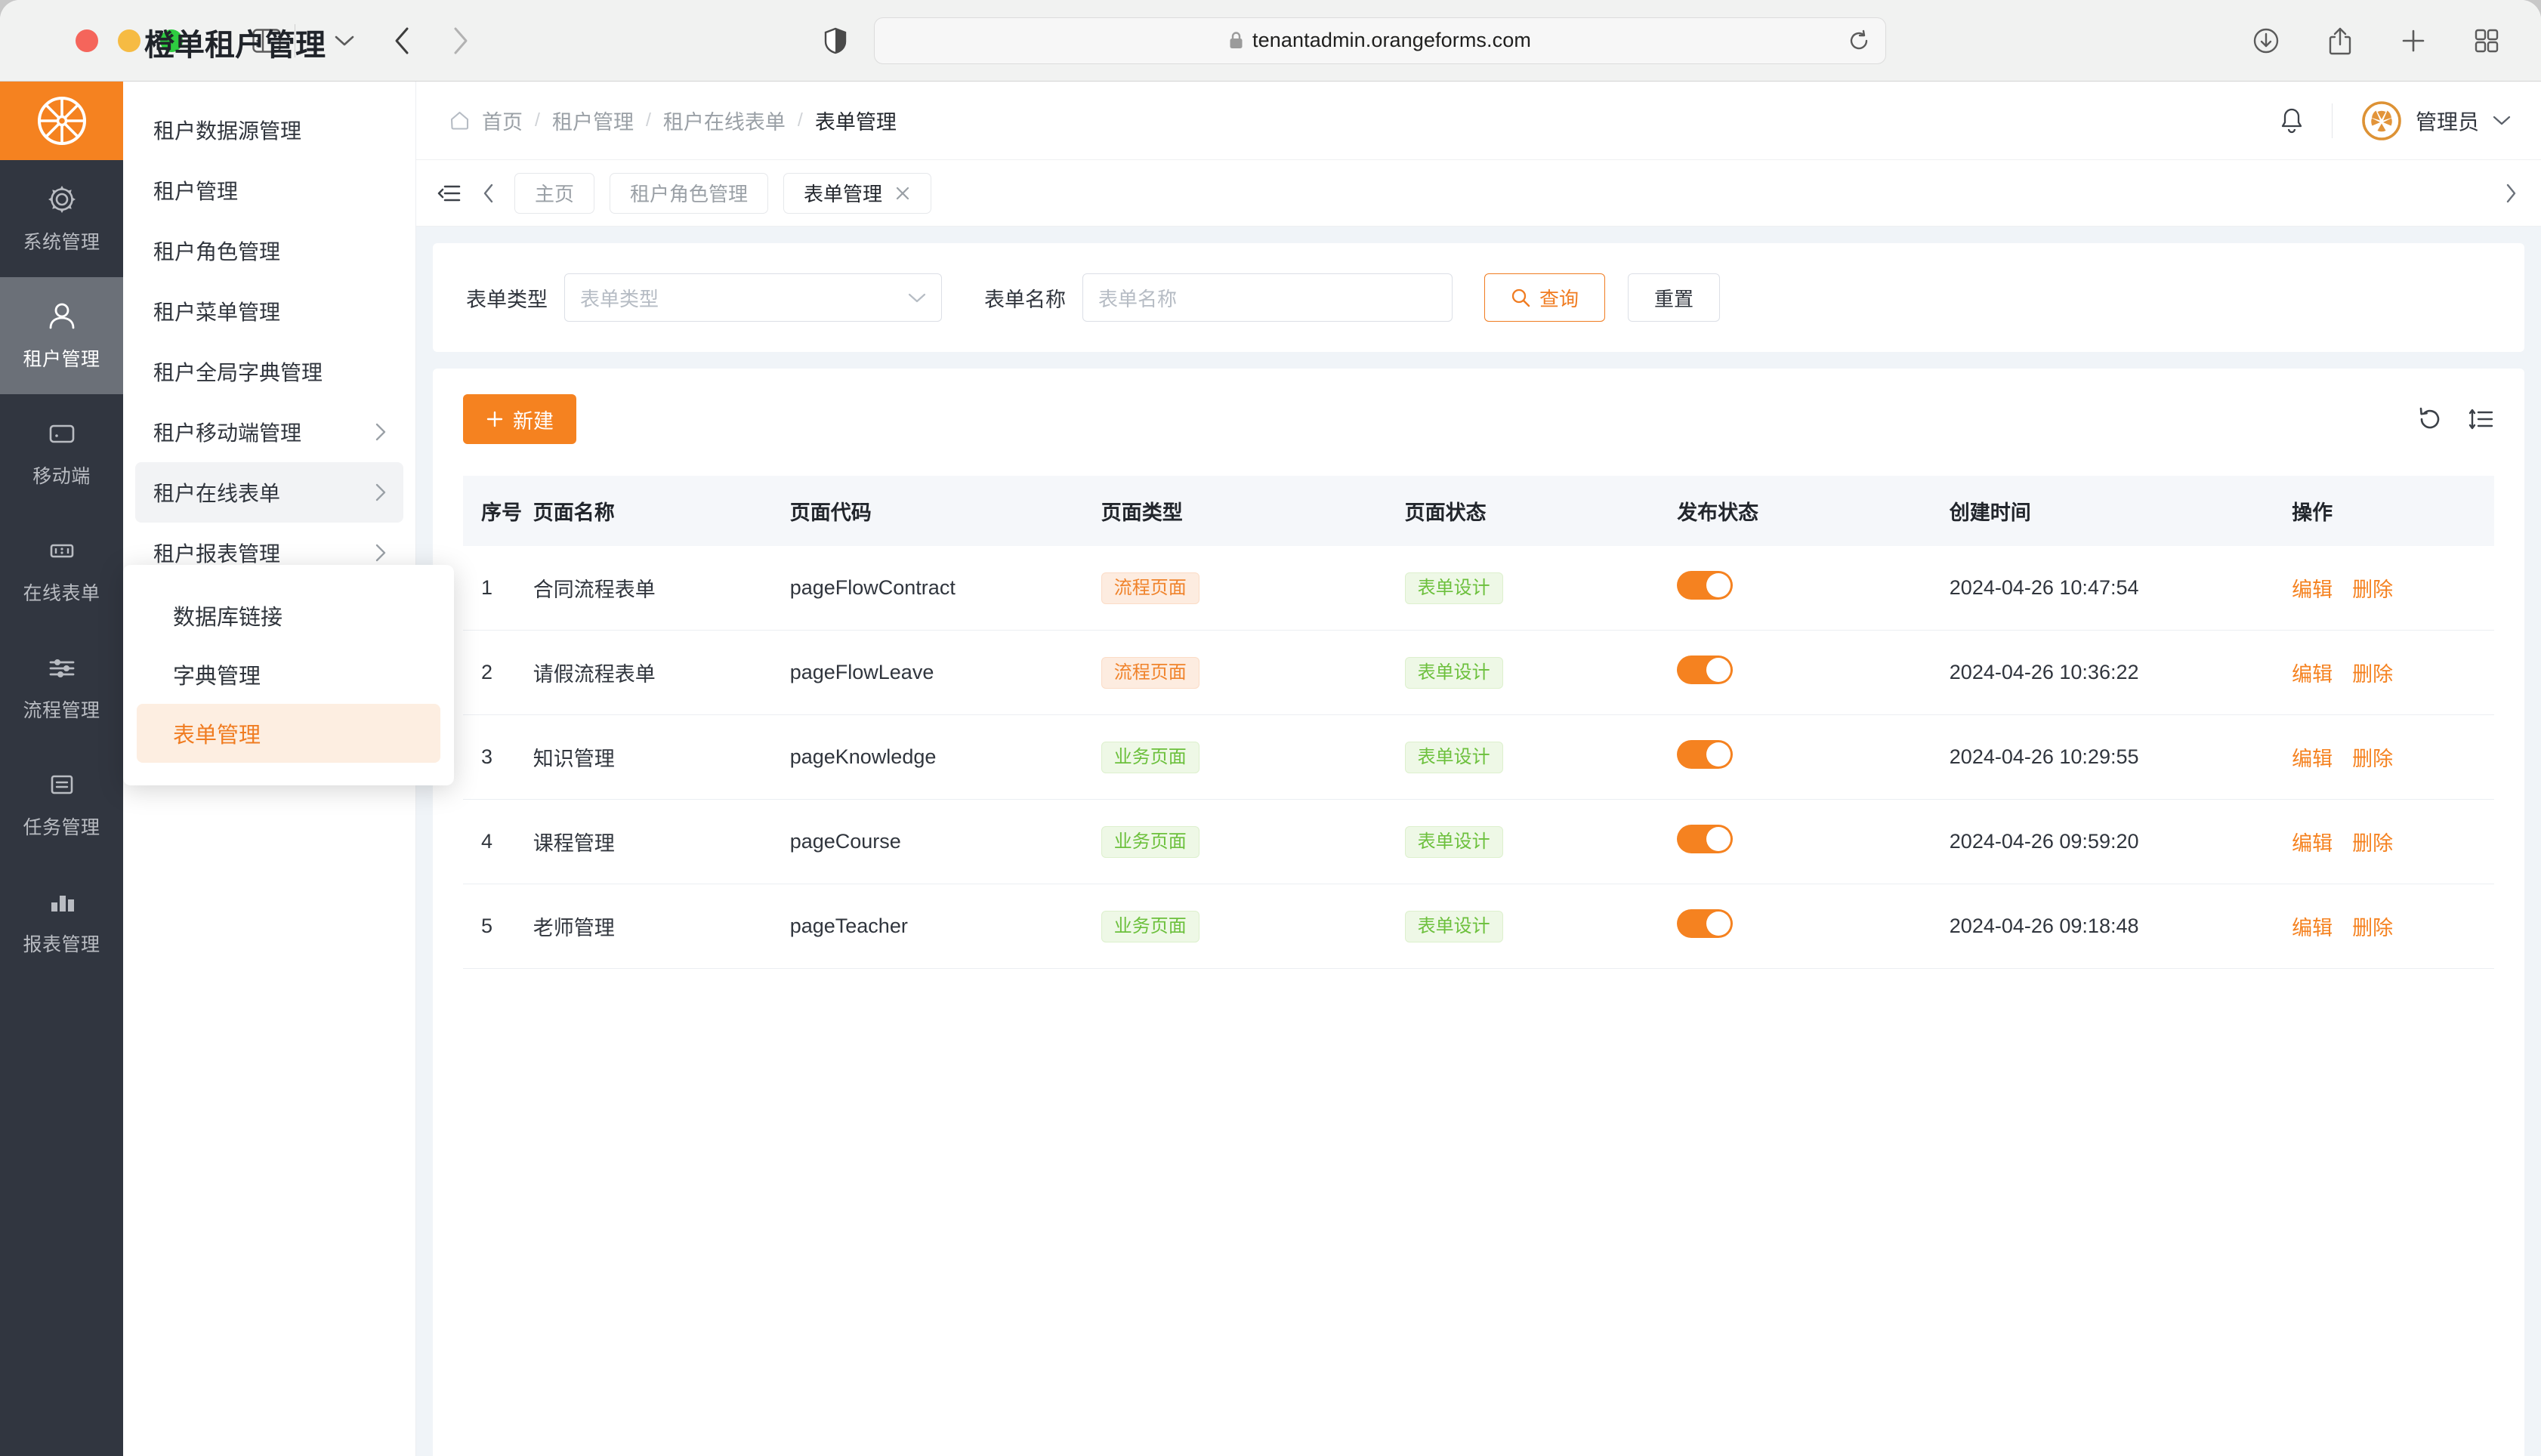 This screenshot has height=1456, width=2541. Describe the element at coordinates (1674, 297) in the screenshot. I see `reset-button: 重置` at that location.